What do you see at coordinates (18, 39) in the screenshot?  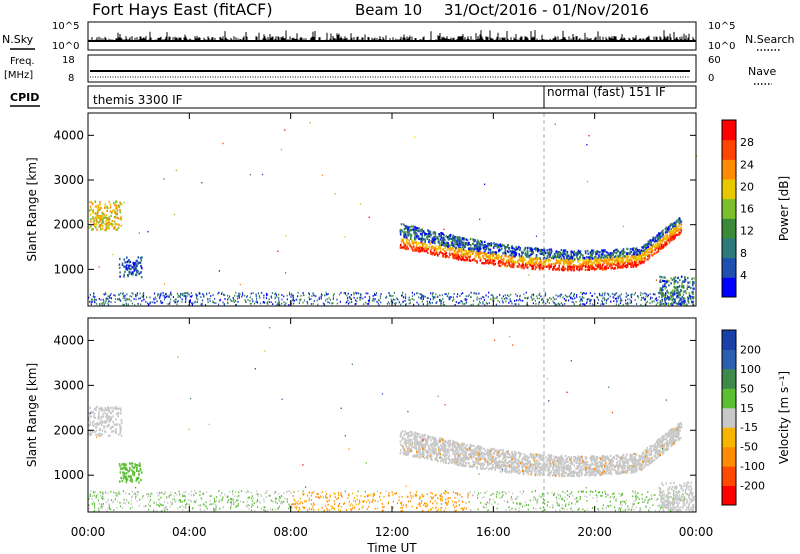 I see `nsky-label: N.Sky` at bounding box center [18, 39].